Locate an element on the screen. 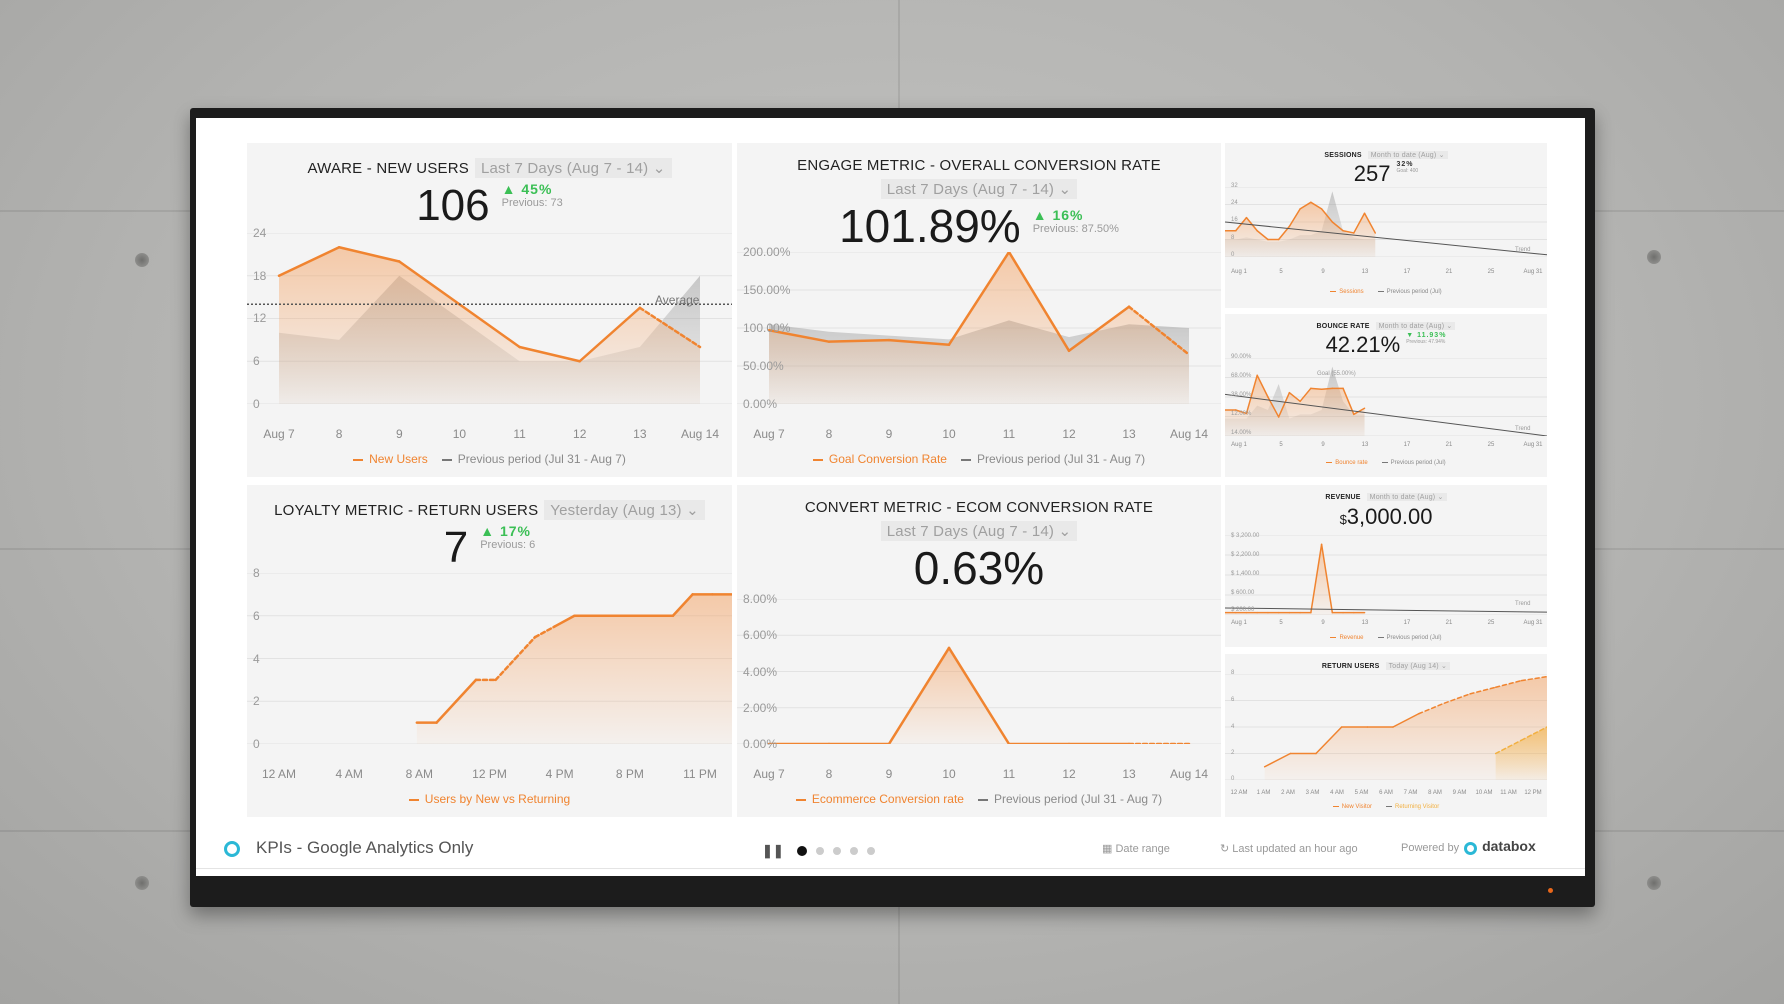 The image size is (1784, 1004). pause-icon: ❚❚ is located at coordinates (773, 850).